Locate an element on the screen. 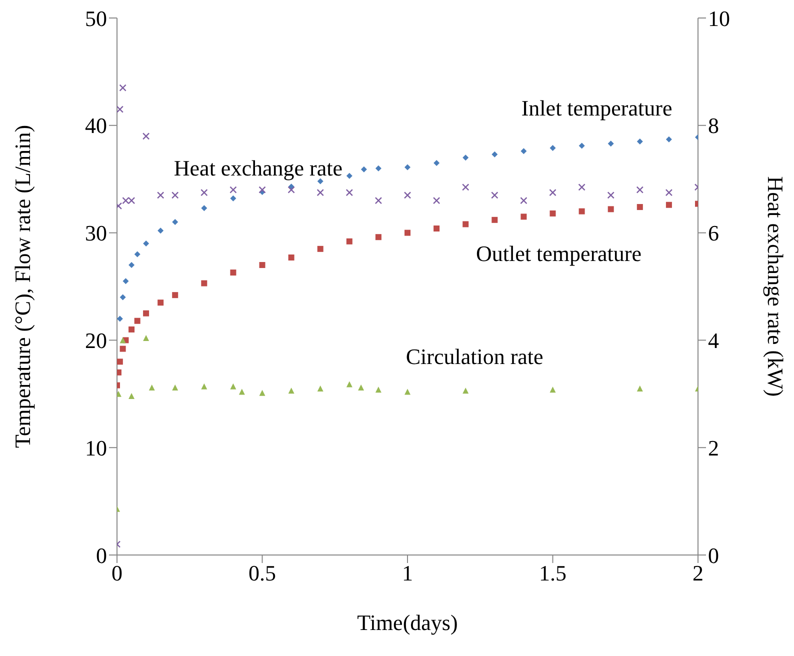 This screenshot has width=794, height=656. x-tick-label: 1.5 is located at coordinates (552, 573).